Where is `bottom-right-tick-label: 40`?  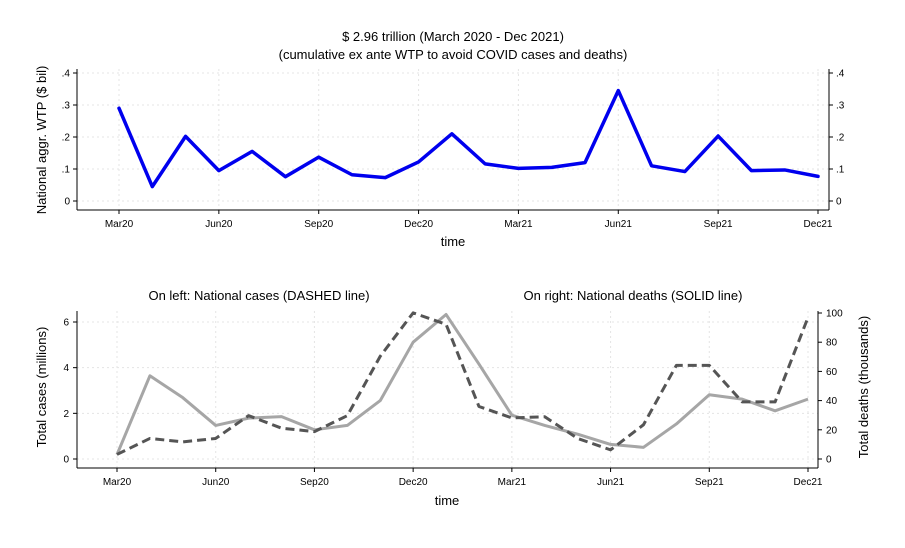 bottom-right-tick-label: 40 is located at coordinates (832, 401).